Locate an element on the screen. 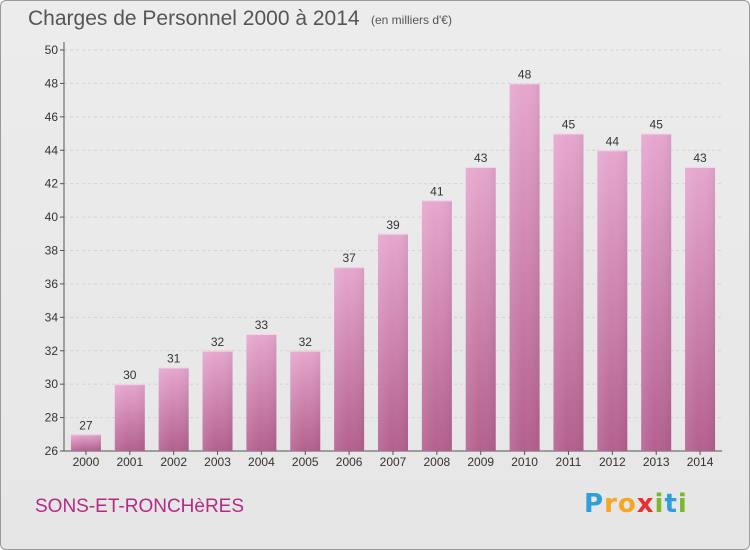 This screenshot has height=550, width=750. x-tick-label: 2013 is located at coordinates (656, 462).